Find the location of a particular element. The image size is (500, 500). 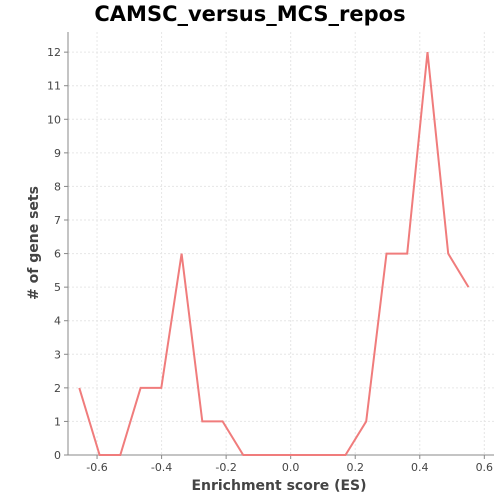

y-tick-label: 10 is located at coordinates (54, 119).